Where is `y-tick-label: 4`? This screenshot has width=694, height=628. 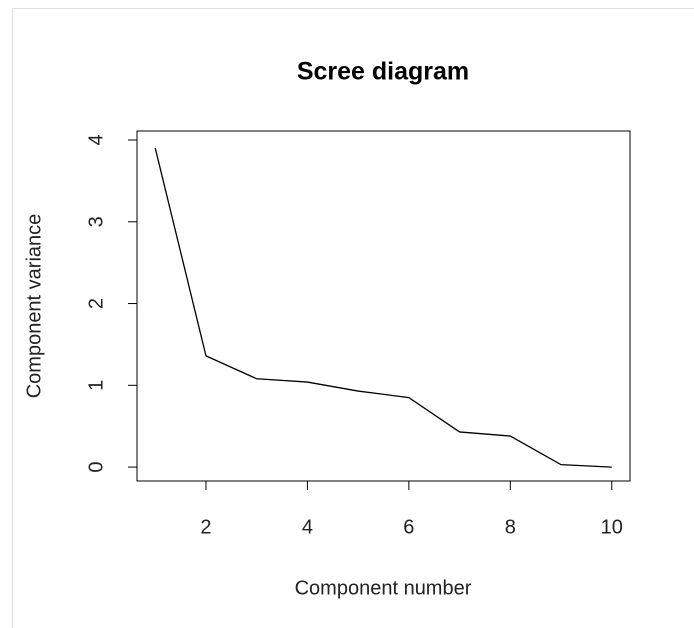 y-tick-label: 4 is located at coordinates (96, 139).